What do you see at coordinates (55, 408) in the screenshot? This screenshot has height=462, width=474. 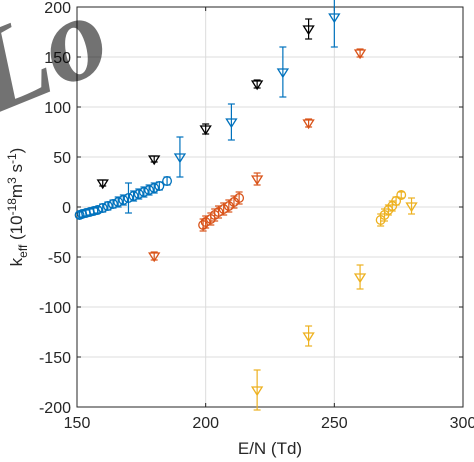 I see `y-tick-label: -200` at bounding box center [55, 408].